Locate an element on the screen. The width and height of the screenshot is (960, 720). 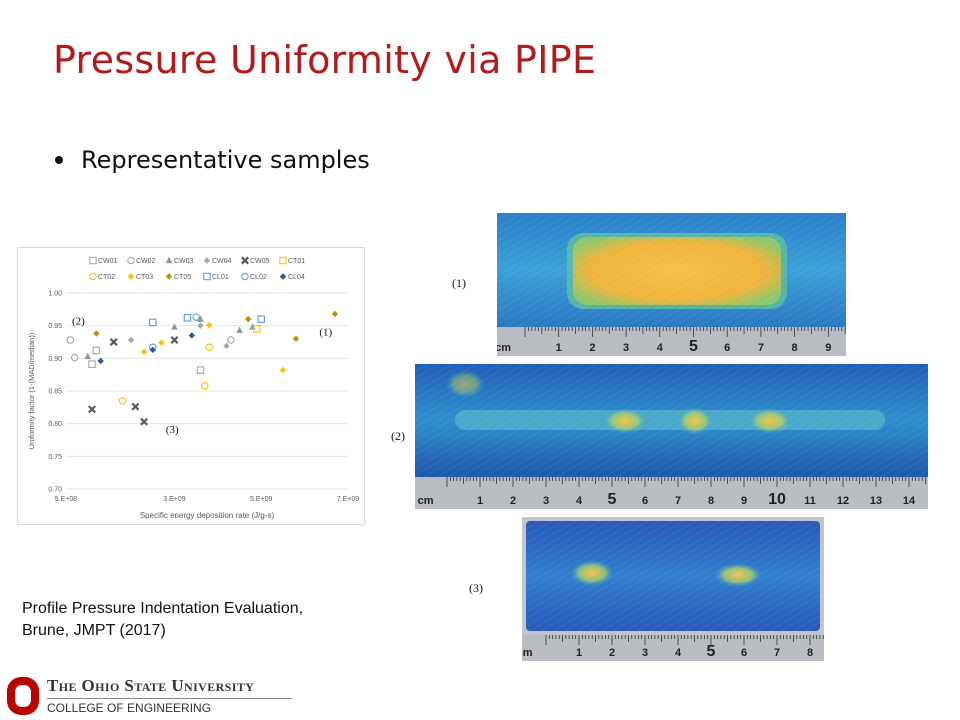
legend-label-ct01: CT01 is located at coordinates (296, 261).